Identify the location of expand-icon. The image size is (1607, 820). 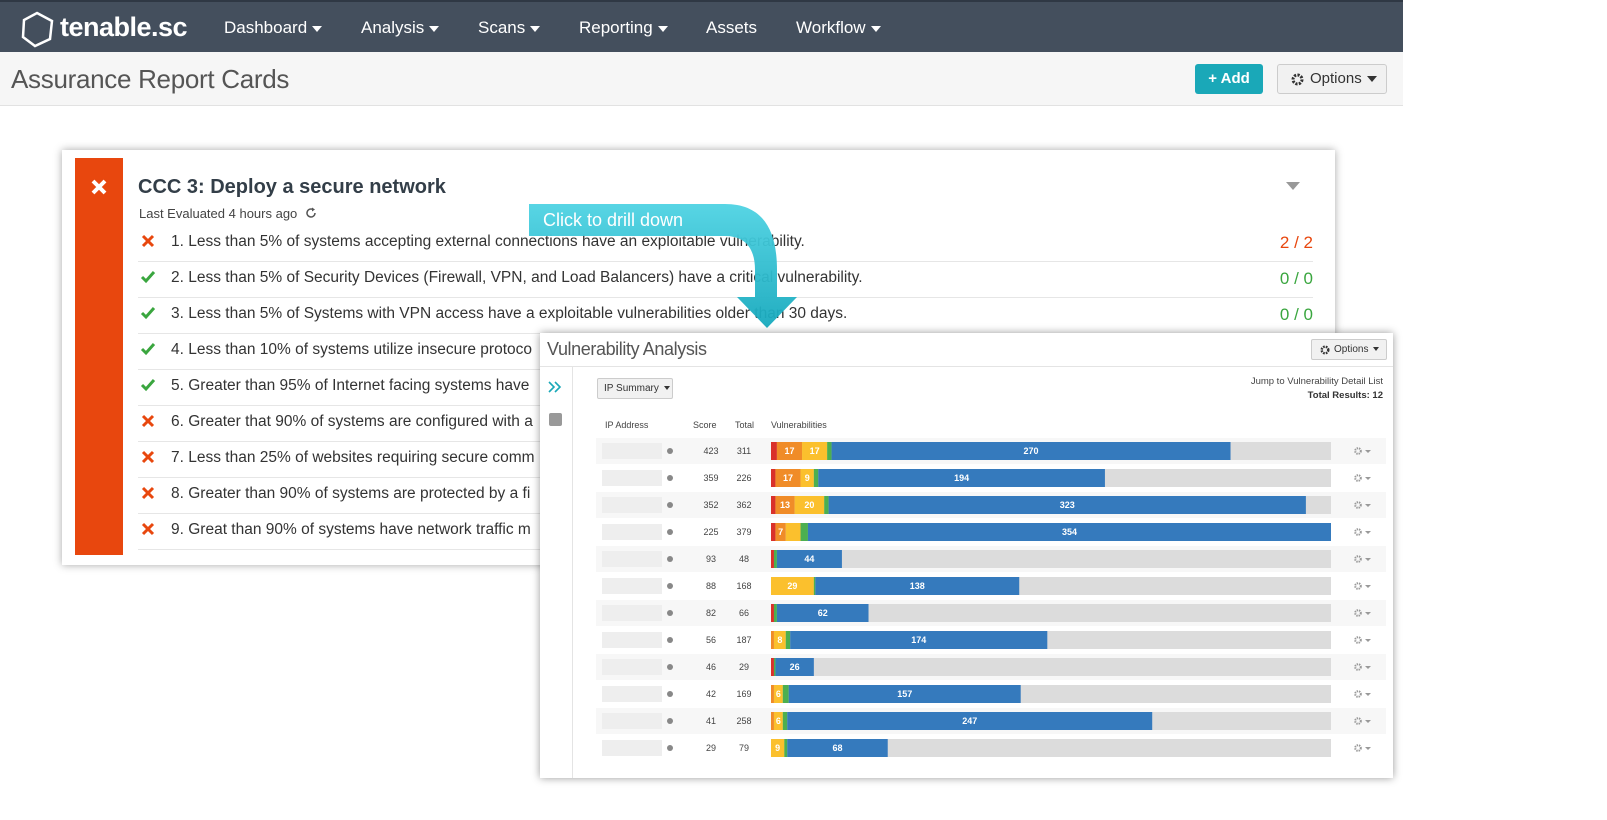
(555, 387).